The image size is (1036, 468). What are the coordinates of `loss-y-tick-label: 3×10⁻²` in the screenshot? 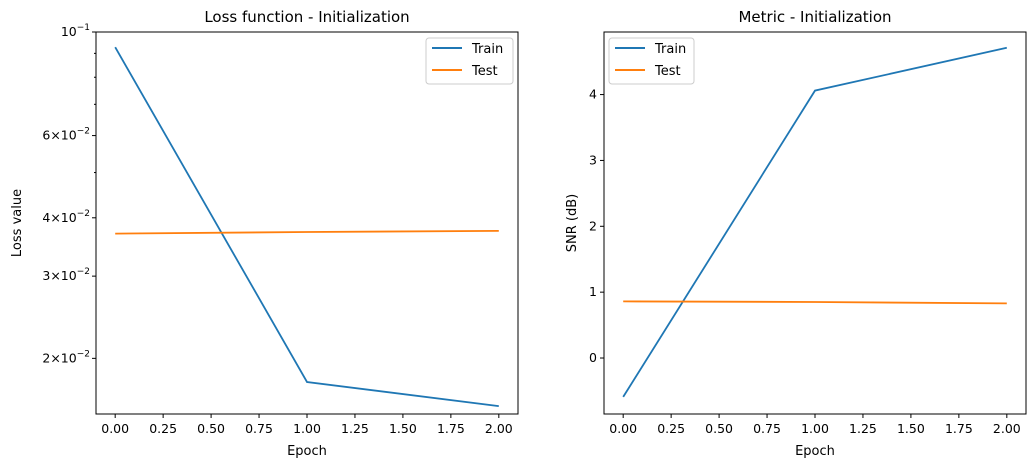 It's located at (66, 275).